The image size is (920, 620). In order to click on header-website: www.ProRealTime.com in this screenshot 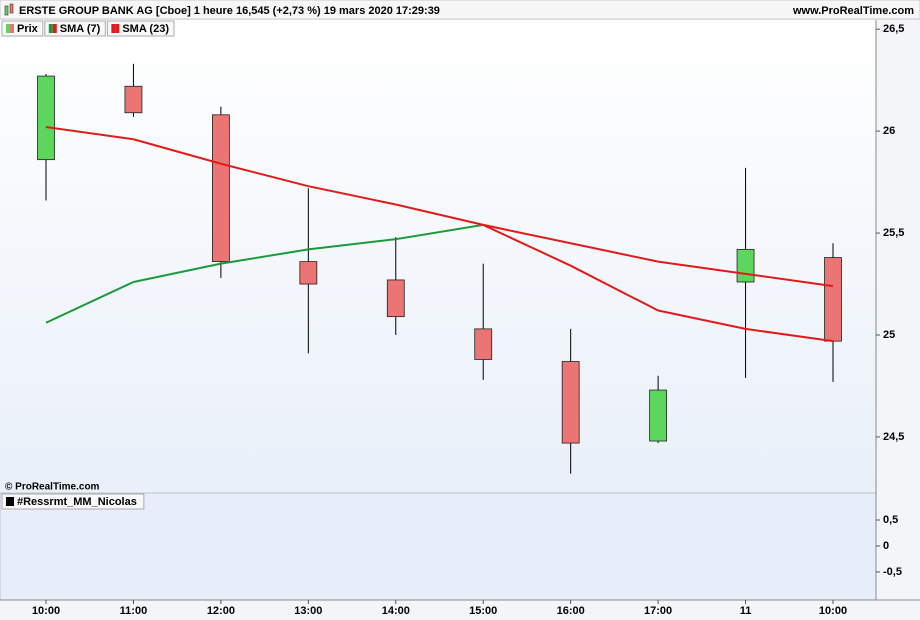, I will do `click(853, 11)`.